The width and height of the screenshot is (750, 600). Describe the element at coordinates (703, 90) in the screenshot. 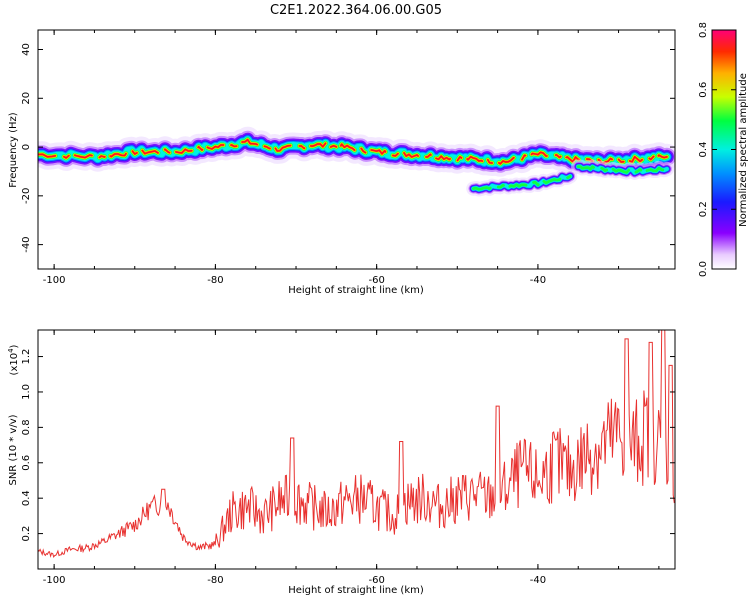

I see `colorbar-tick-label: 0.6` at that location.